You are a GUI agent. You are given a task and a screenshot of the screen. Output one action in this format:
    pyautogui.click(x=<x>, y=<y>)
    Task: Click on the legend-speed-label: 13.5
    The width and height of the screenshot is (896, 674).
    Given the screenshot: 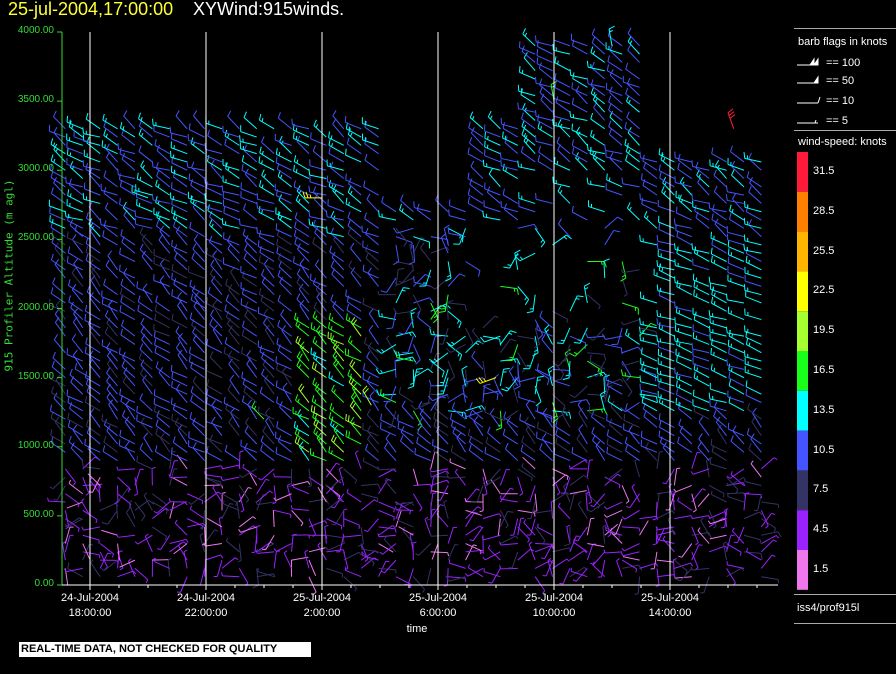 What is the action you would take?
    pyautogui.click(x=824, y=409)
    